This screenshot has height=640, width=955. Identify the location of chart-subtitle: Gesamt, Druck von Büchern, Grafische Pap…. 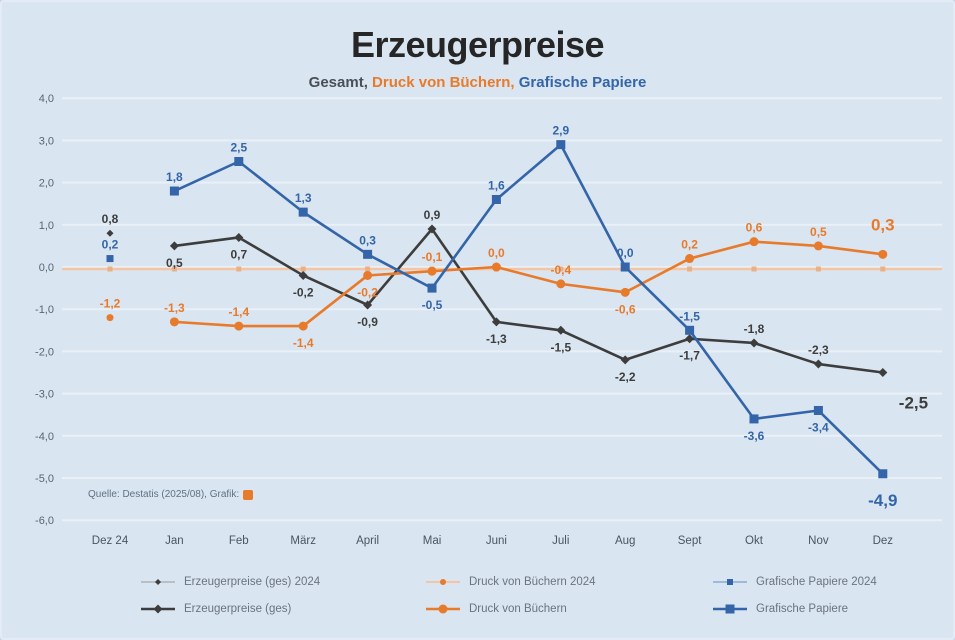
(477, 82).